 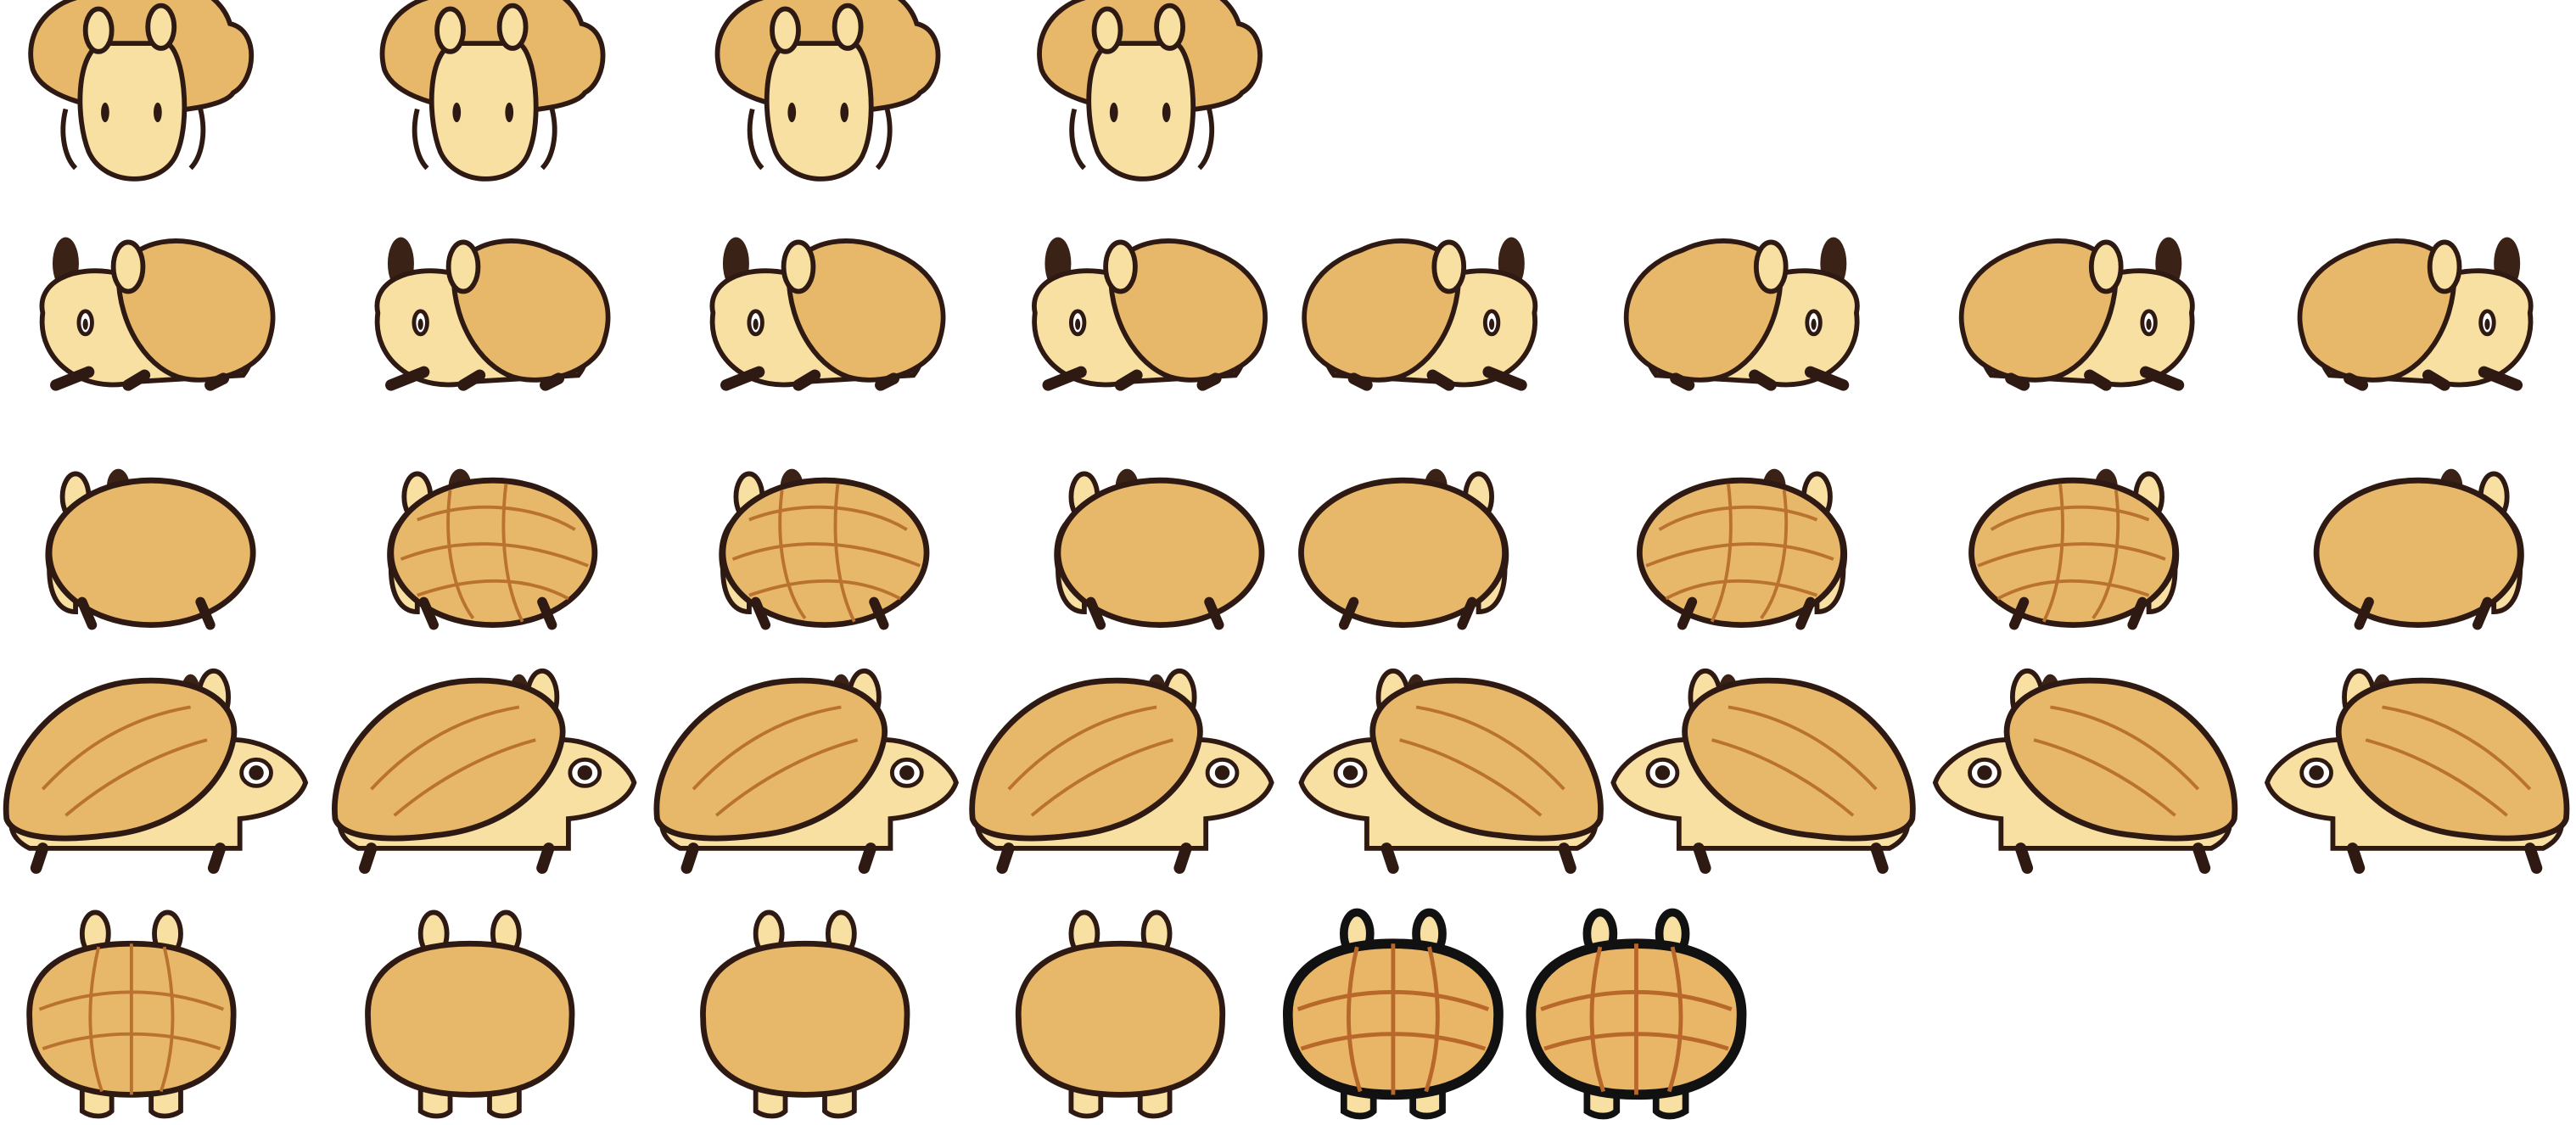 I want to click on row-front-walk, so click(x=645, y=89).